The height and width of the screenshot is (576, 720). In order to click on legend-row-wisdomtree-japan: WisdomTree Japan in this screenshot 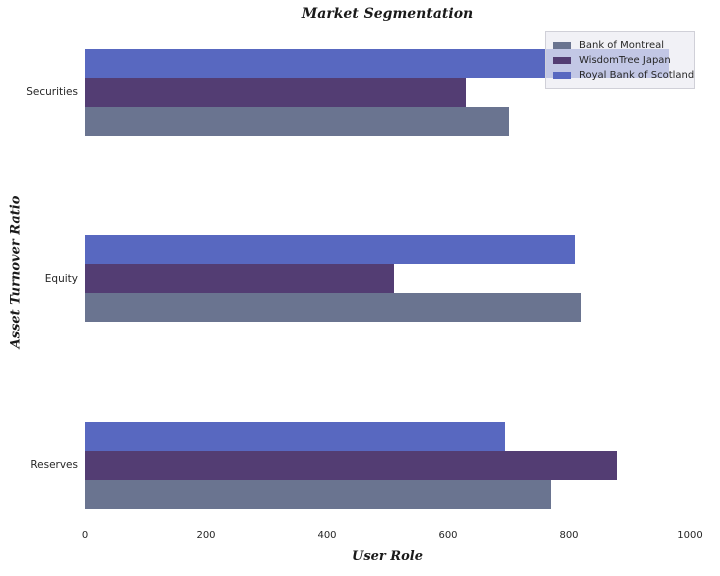, I will do `click(620, 60)`.